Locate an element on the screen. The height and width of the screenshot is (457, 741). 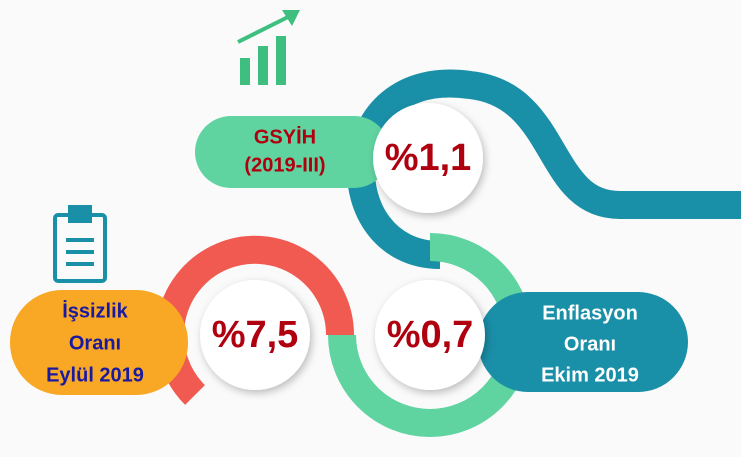
label: Enflasyon is located at coordinates (590, 313).